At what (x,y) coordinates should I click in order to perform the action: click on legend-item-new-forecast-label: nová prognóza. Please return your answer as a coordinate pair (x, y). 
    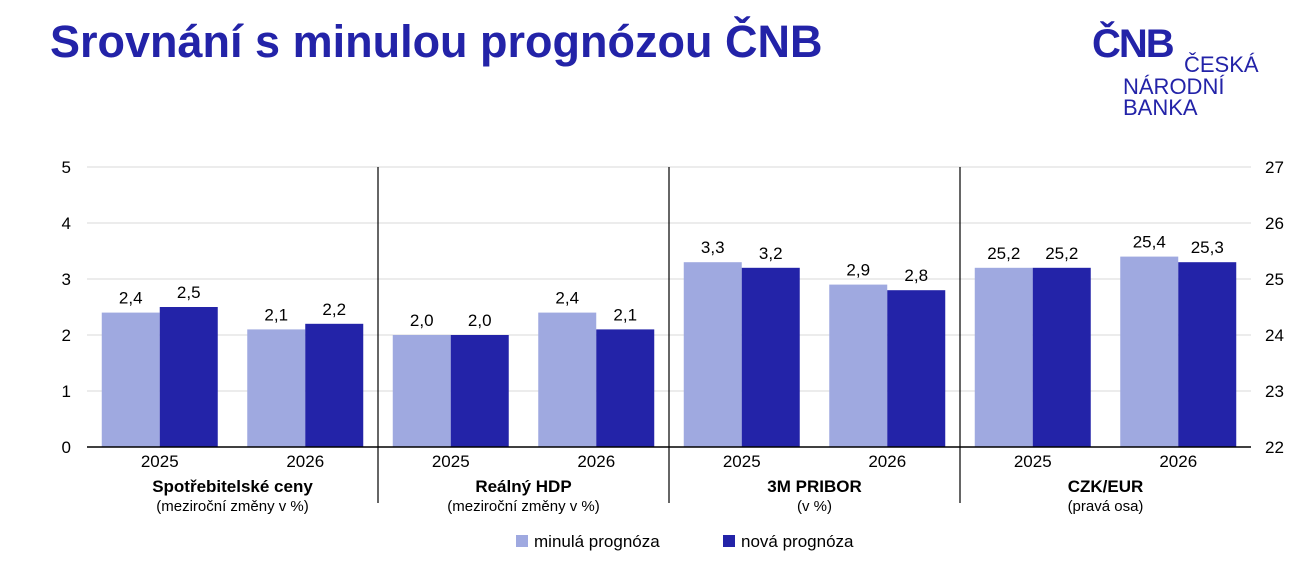
    Looking at the image, I should click on (797, 541).